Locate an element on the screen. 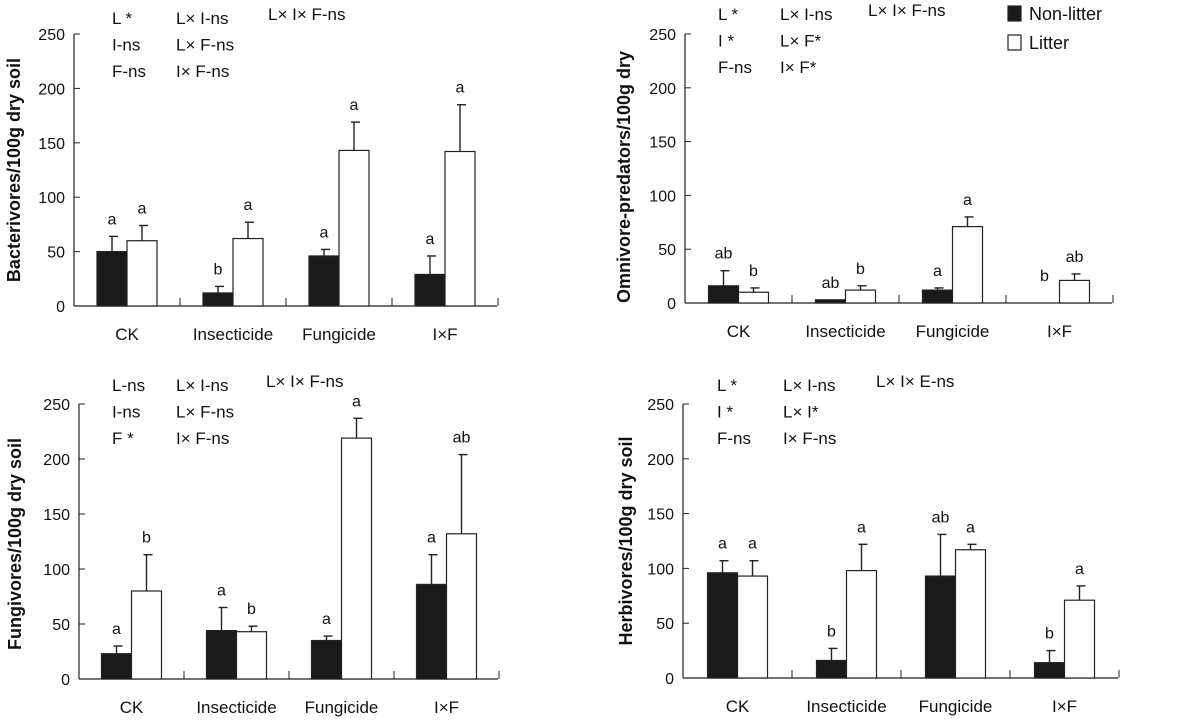 This screenshot has height=722, width=1200. legend-swatch is located at coordinates (1014, 13).